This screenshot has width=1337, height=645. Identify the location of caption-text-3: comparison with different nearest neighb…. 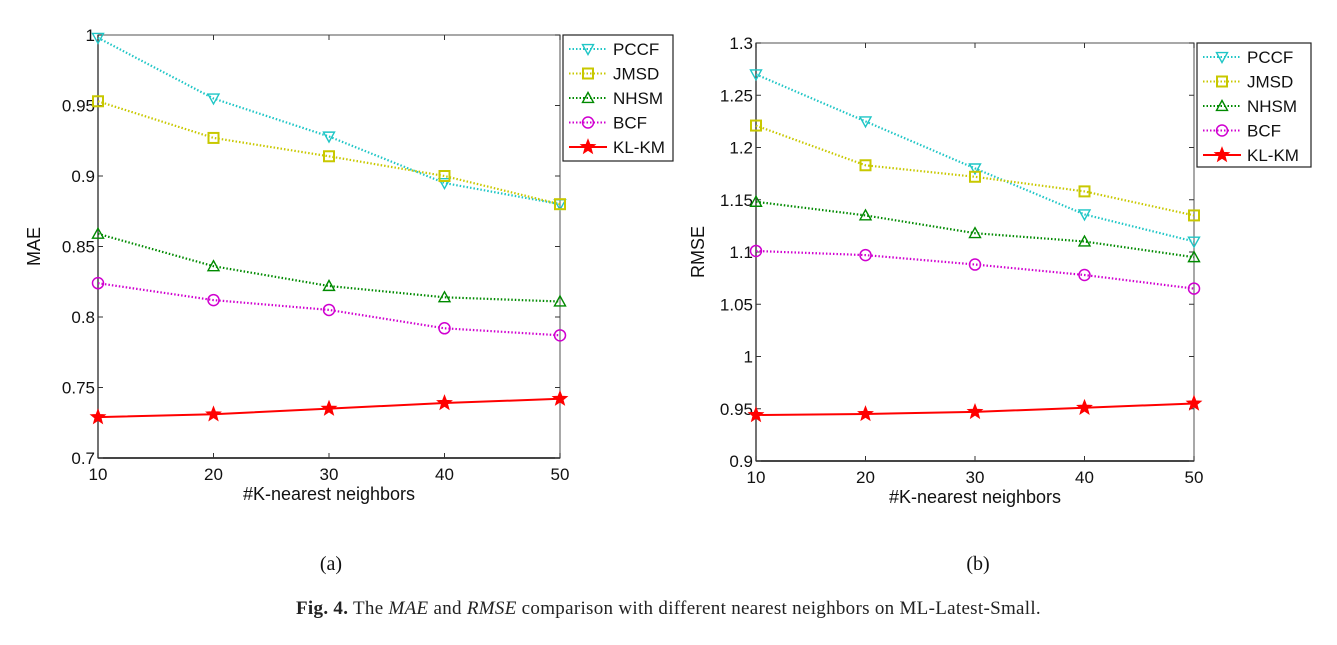
(778, 608).